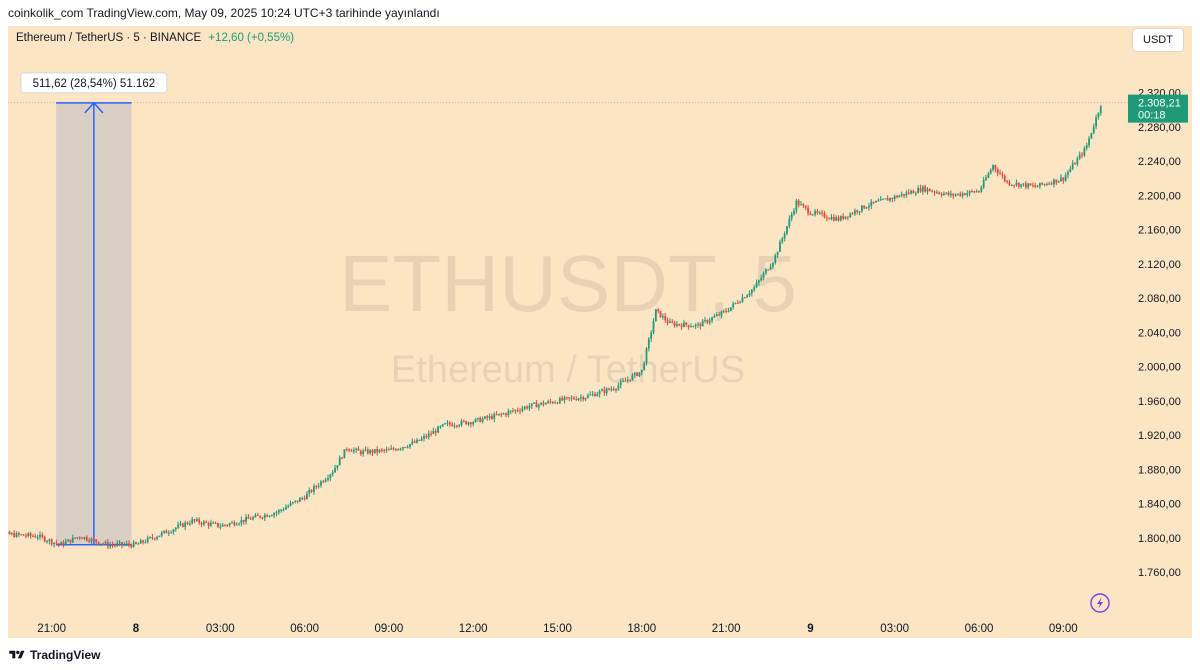  I want to click on currency-button: USDT, so click(1158, 40).